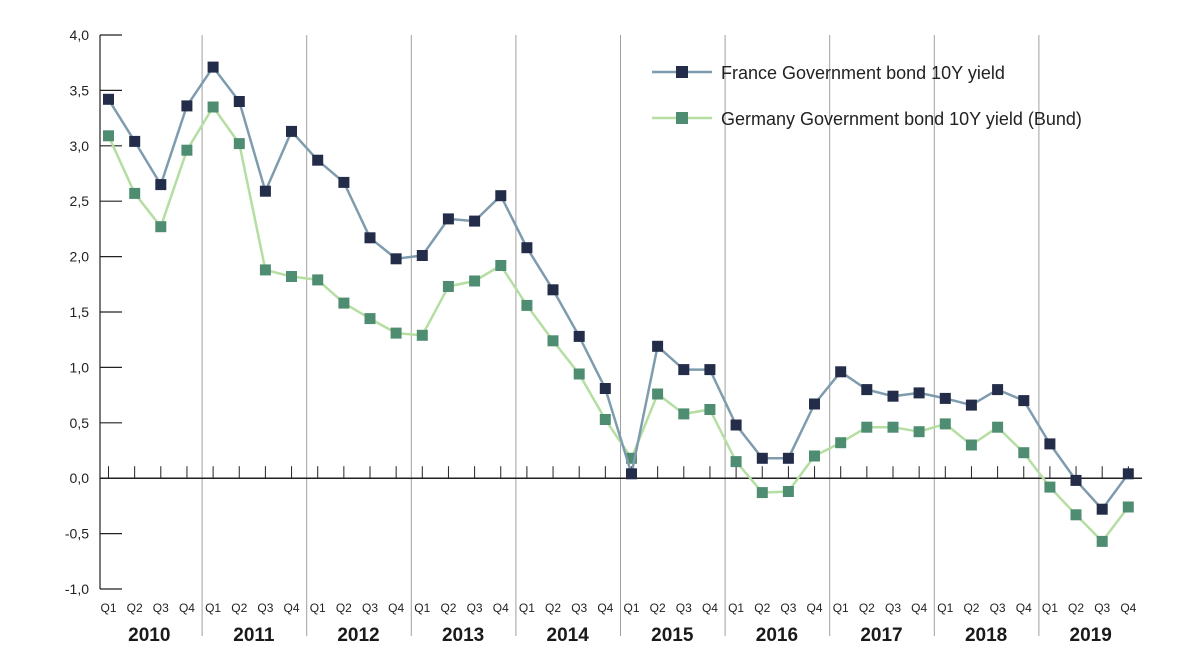 This screenshot has width=1200, height=672. I want to click on y-tick-label: 2,0, so click(80, 257).